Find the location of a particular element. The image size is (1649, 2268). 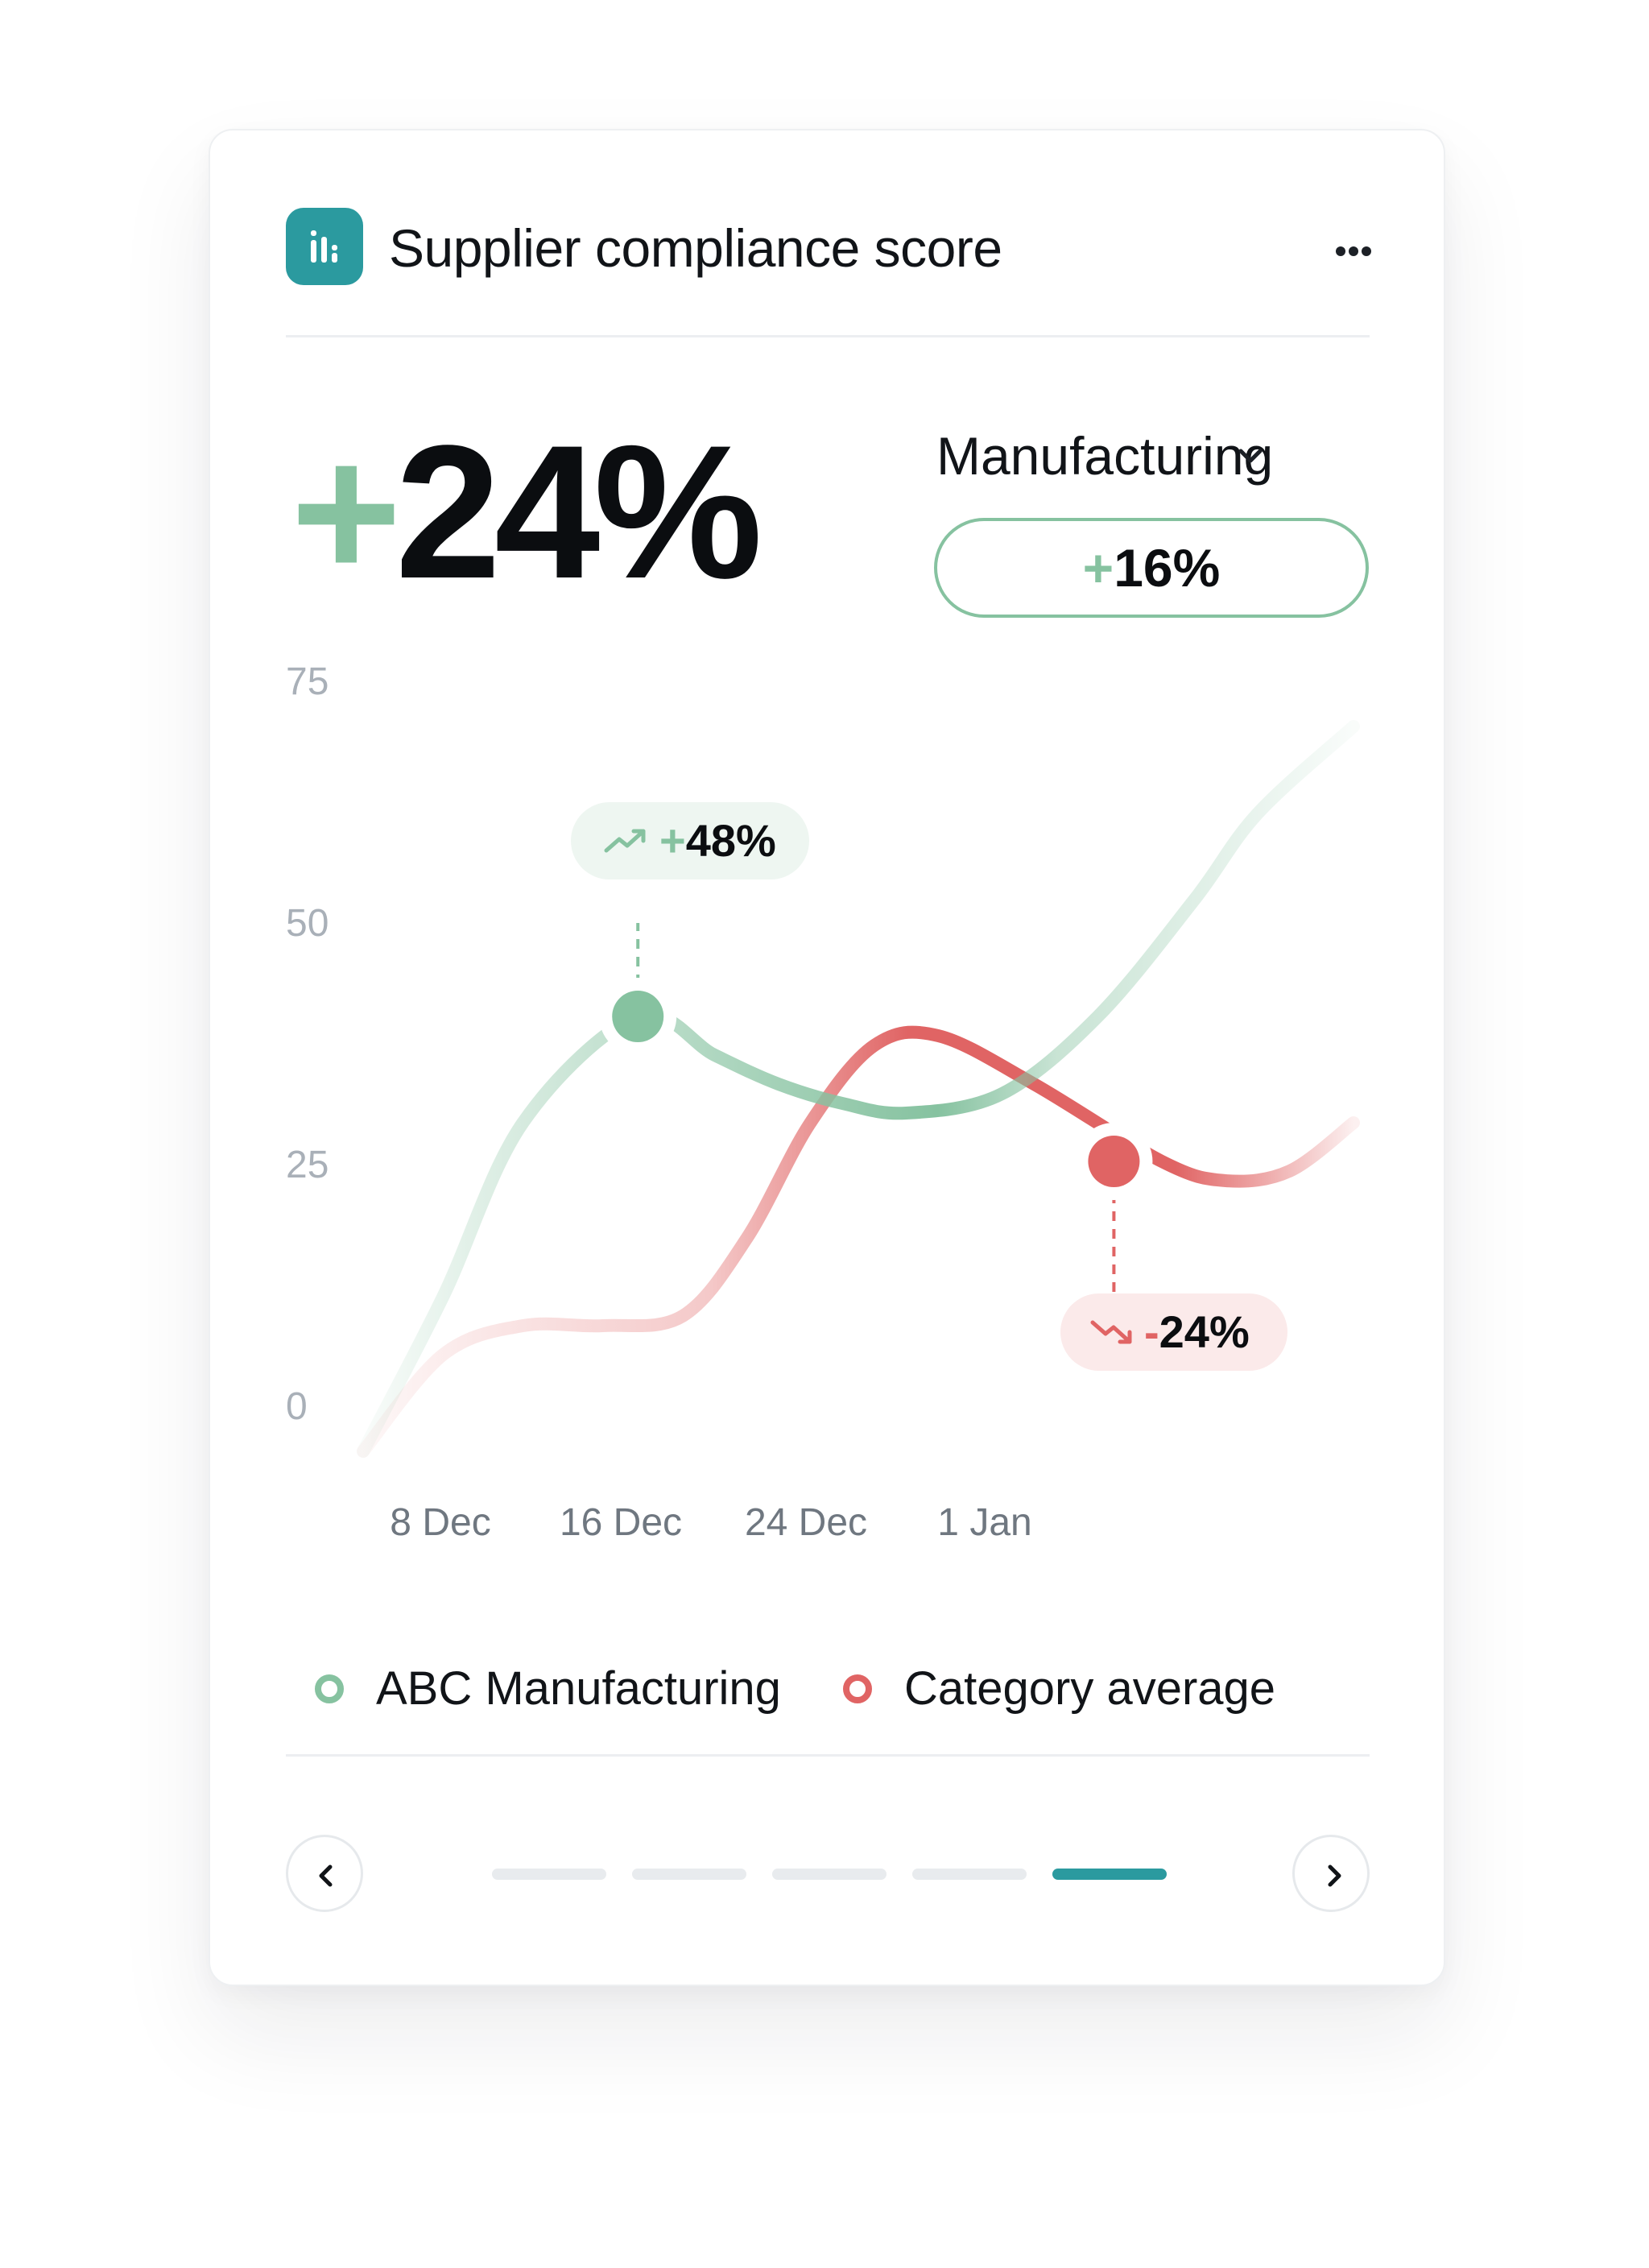

peak-callout-sign: + is located at coordinates (672, 840).